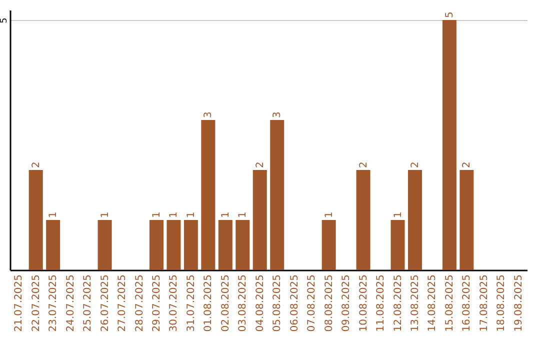  What do you see at coordinates (243, 303) in the screenshot?
I see `x-tick-label: 03.08.2025` at bounding box center [243, 303].